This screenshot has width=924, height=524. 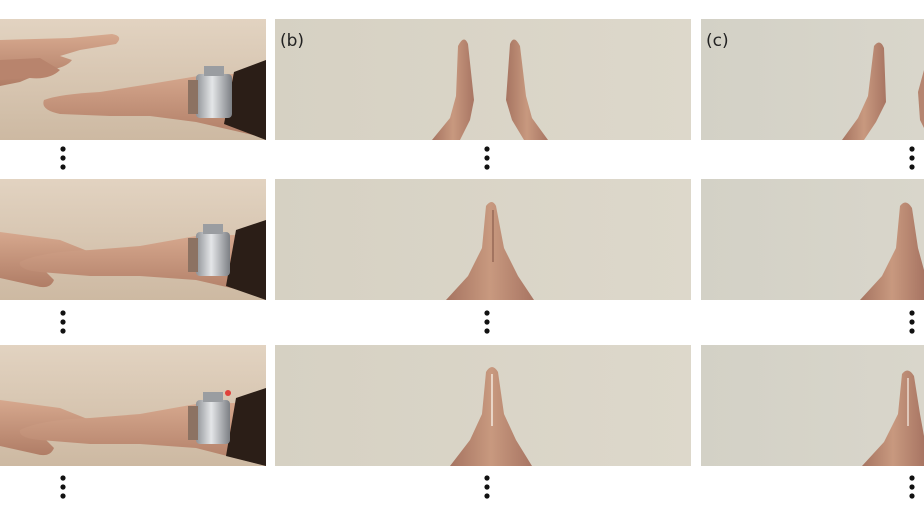 What do you see at coordinates (717, 41) in the screenshot?
I see `panel-label-c: (c)` at bounding box center [717, 41].